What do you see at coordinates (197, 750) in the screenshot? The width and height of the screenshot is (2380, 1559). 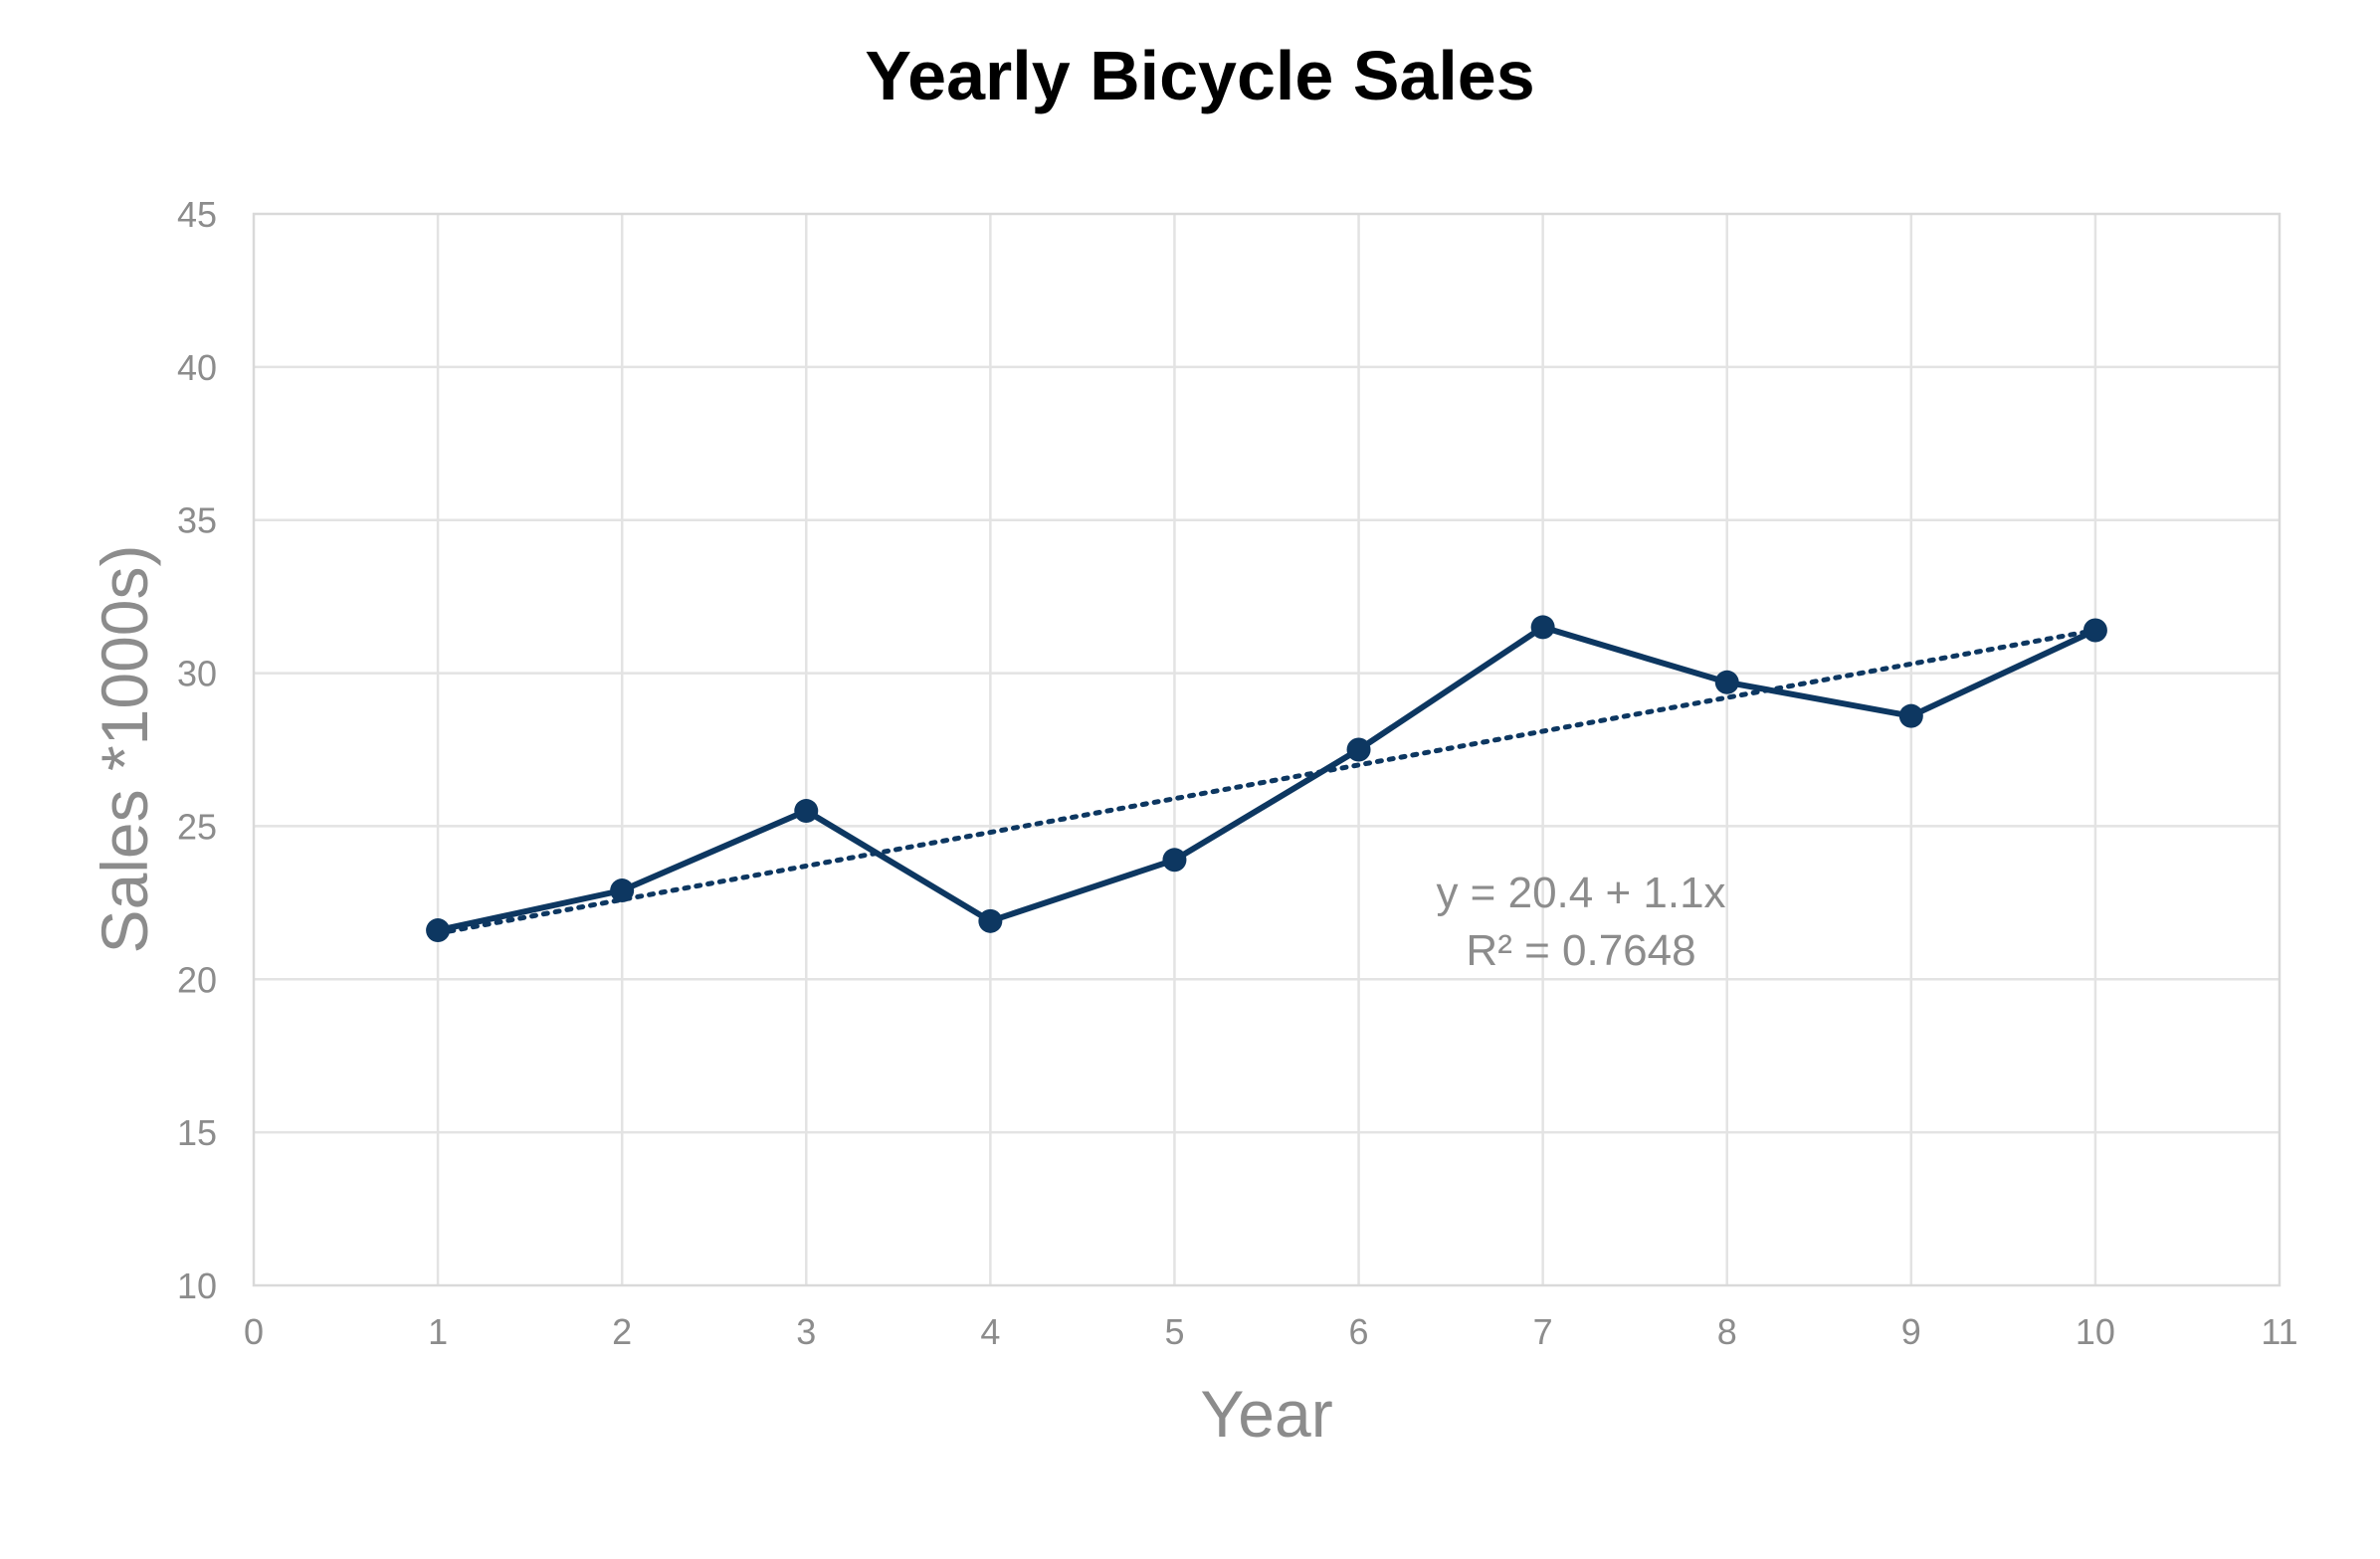 I see `y-axis-ticks: 10 15 20 25 30 35 40 45` at bounding box center [197, 750].